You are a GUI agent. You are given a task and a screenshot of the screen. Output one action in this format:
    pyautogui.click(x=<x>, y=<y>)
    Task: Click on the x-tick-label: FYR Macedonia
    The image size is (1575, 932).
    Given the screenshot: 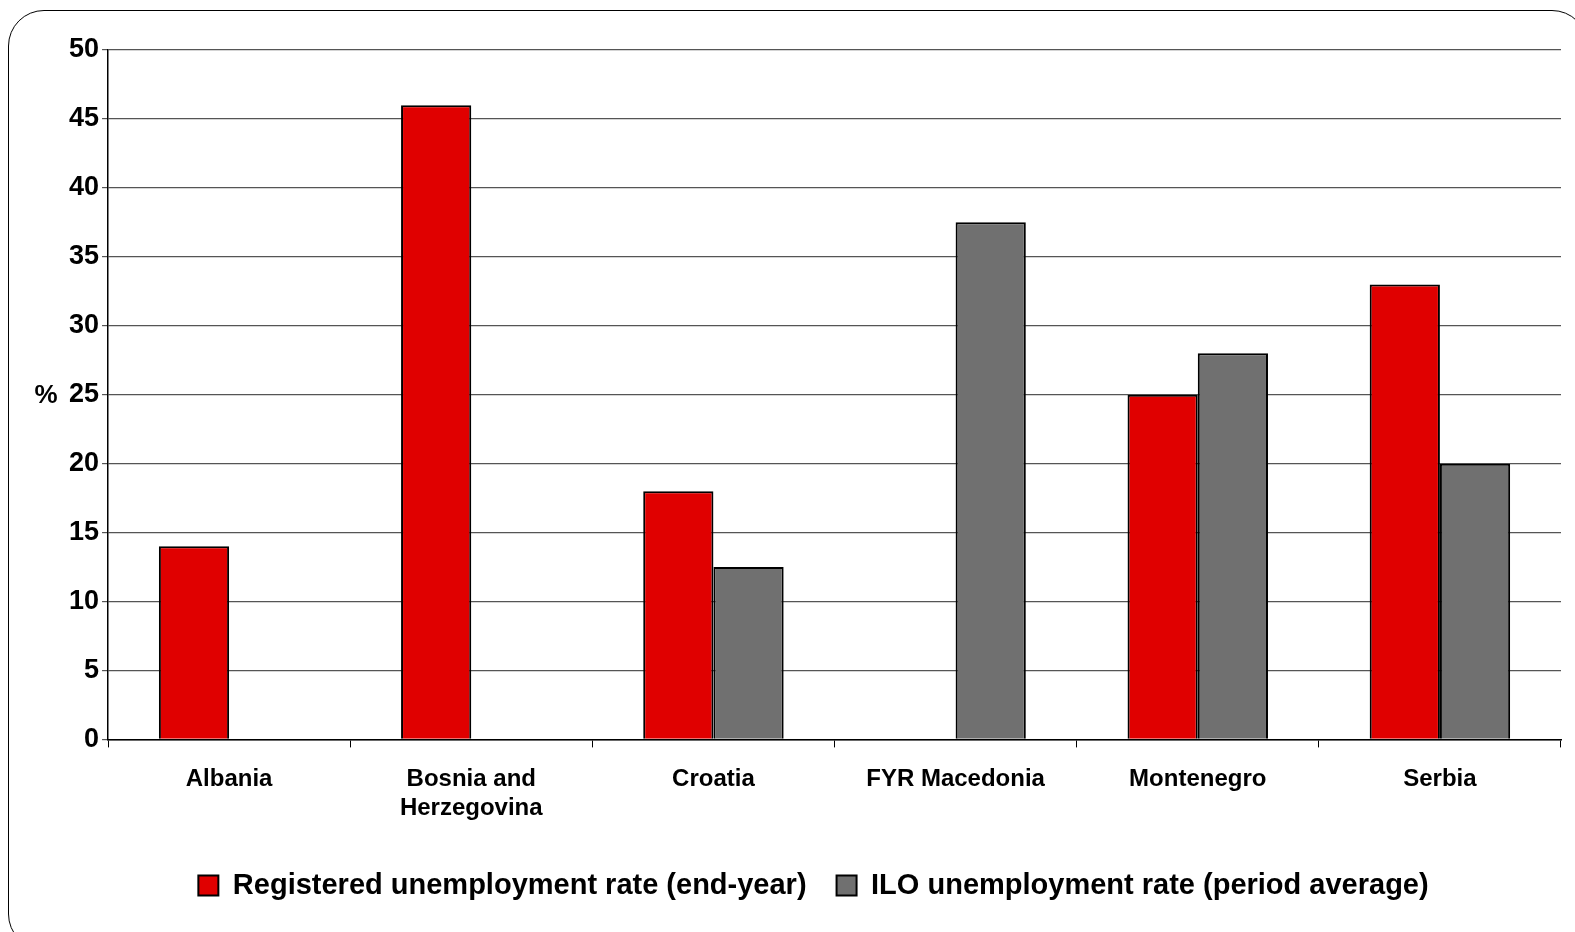 What is the action you would take?
    pyautogui.click(x=956, y=778)
    